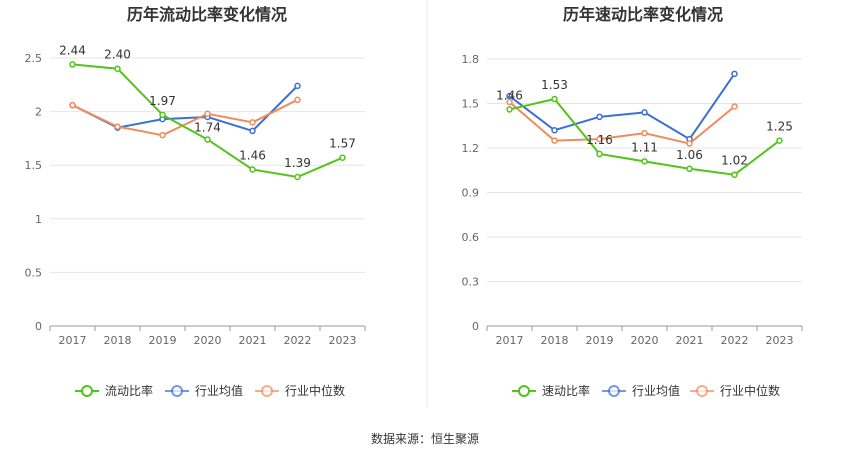 Image resolution: width=850 pixels, height=459 pixels. I want to click on y-tick-label: 2.5, so click(34, 58).